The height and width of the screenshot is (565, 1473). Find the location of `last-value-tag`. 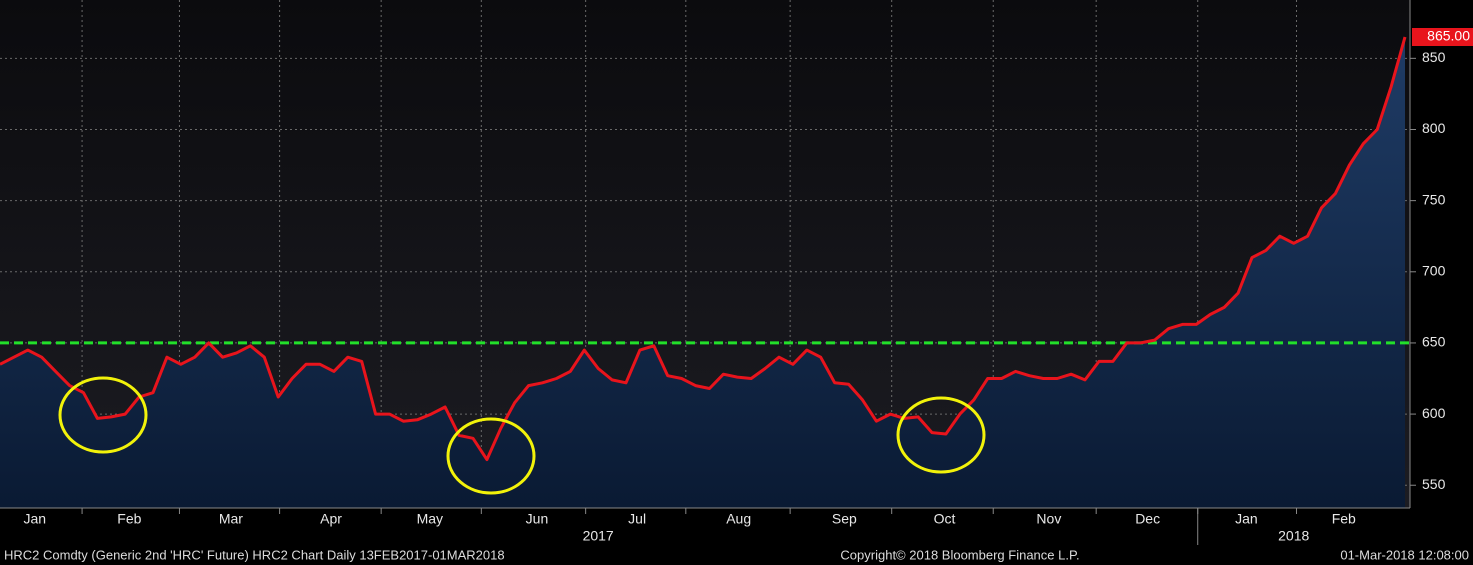

last-value-tag is located at coordinates (1442, 36).